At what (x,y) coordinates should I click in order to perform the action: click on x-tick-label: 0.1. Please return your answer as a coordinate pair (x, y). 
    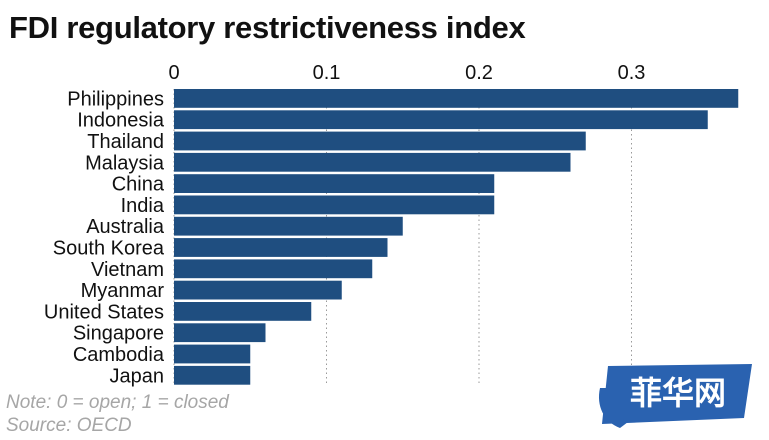
    Looking at the image, I should click on (327, 73).